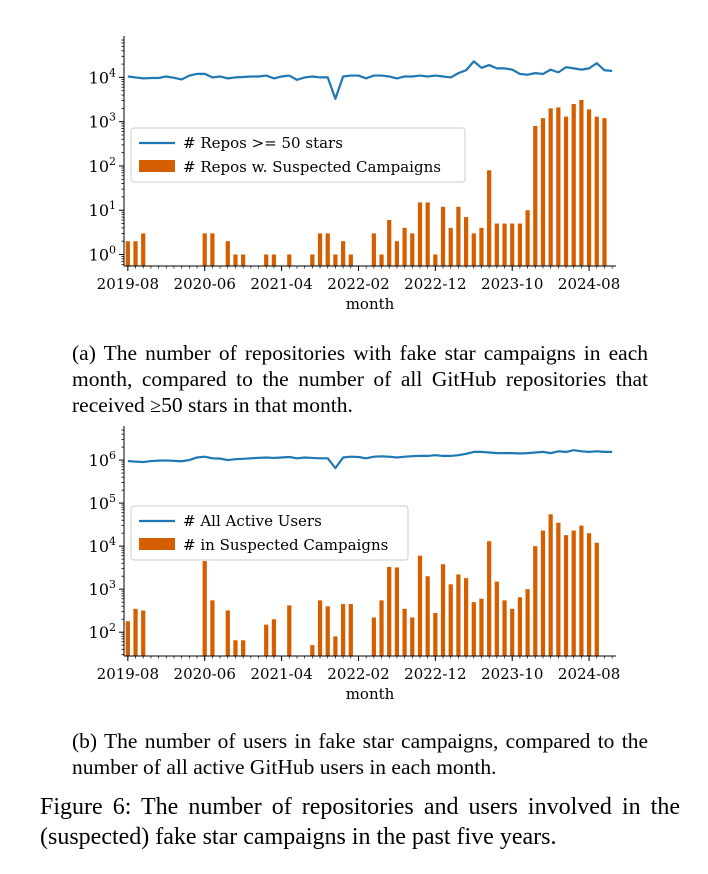 The height and width of the screenshot is (874, 708). Describe the element at coordinates (205, 284) in the screenshot. I see `x-tick-label-a-1: 2020-06` at that location.